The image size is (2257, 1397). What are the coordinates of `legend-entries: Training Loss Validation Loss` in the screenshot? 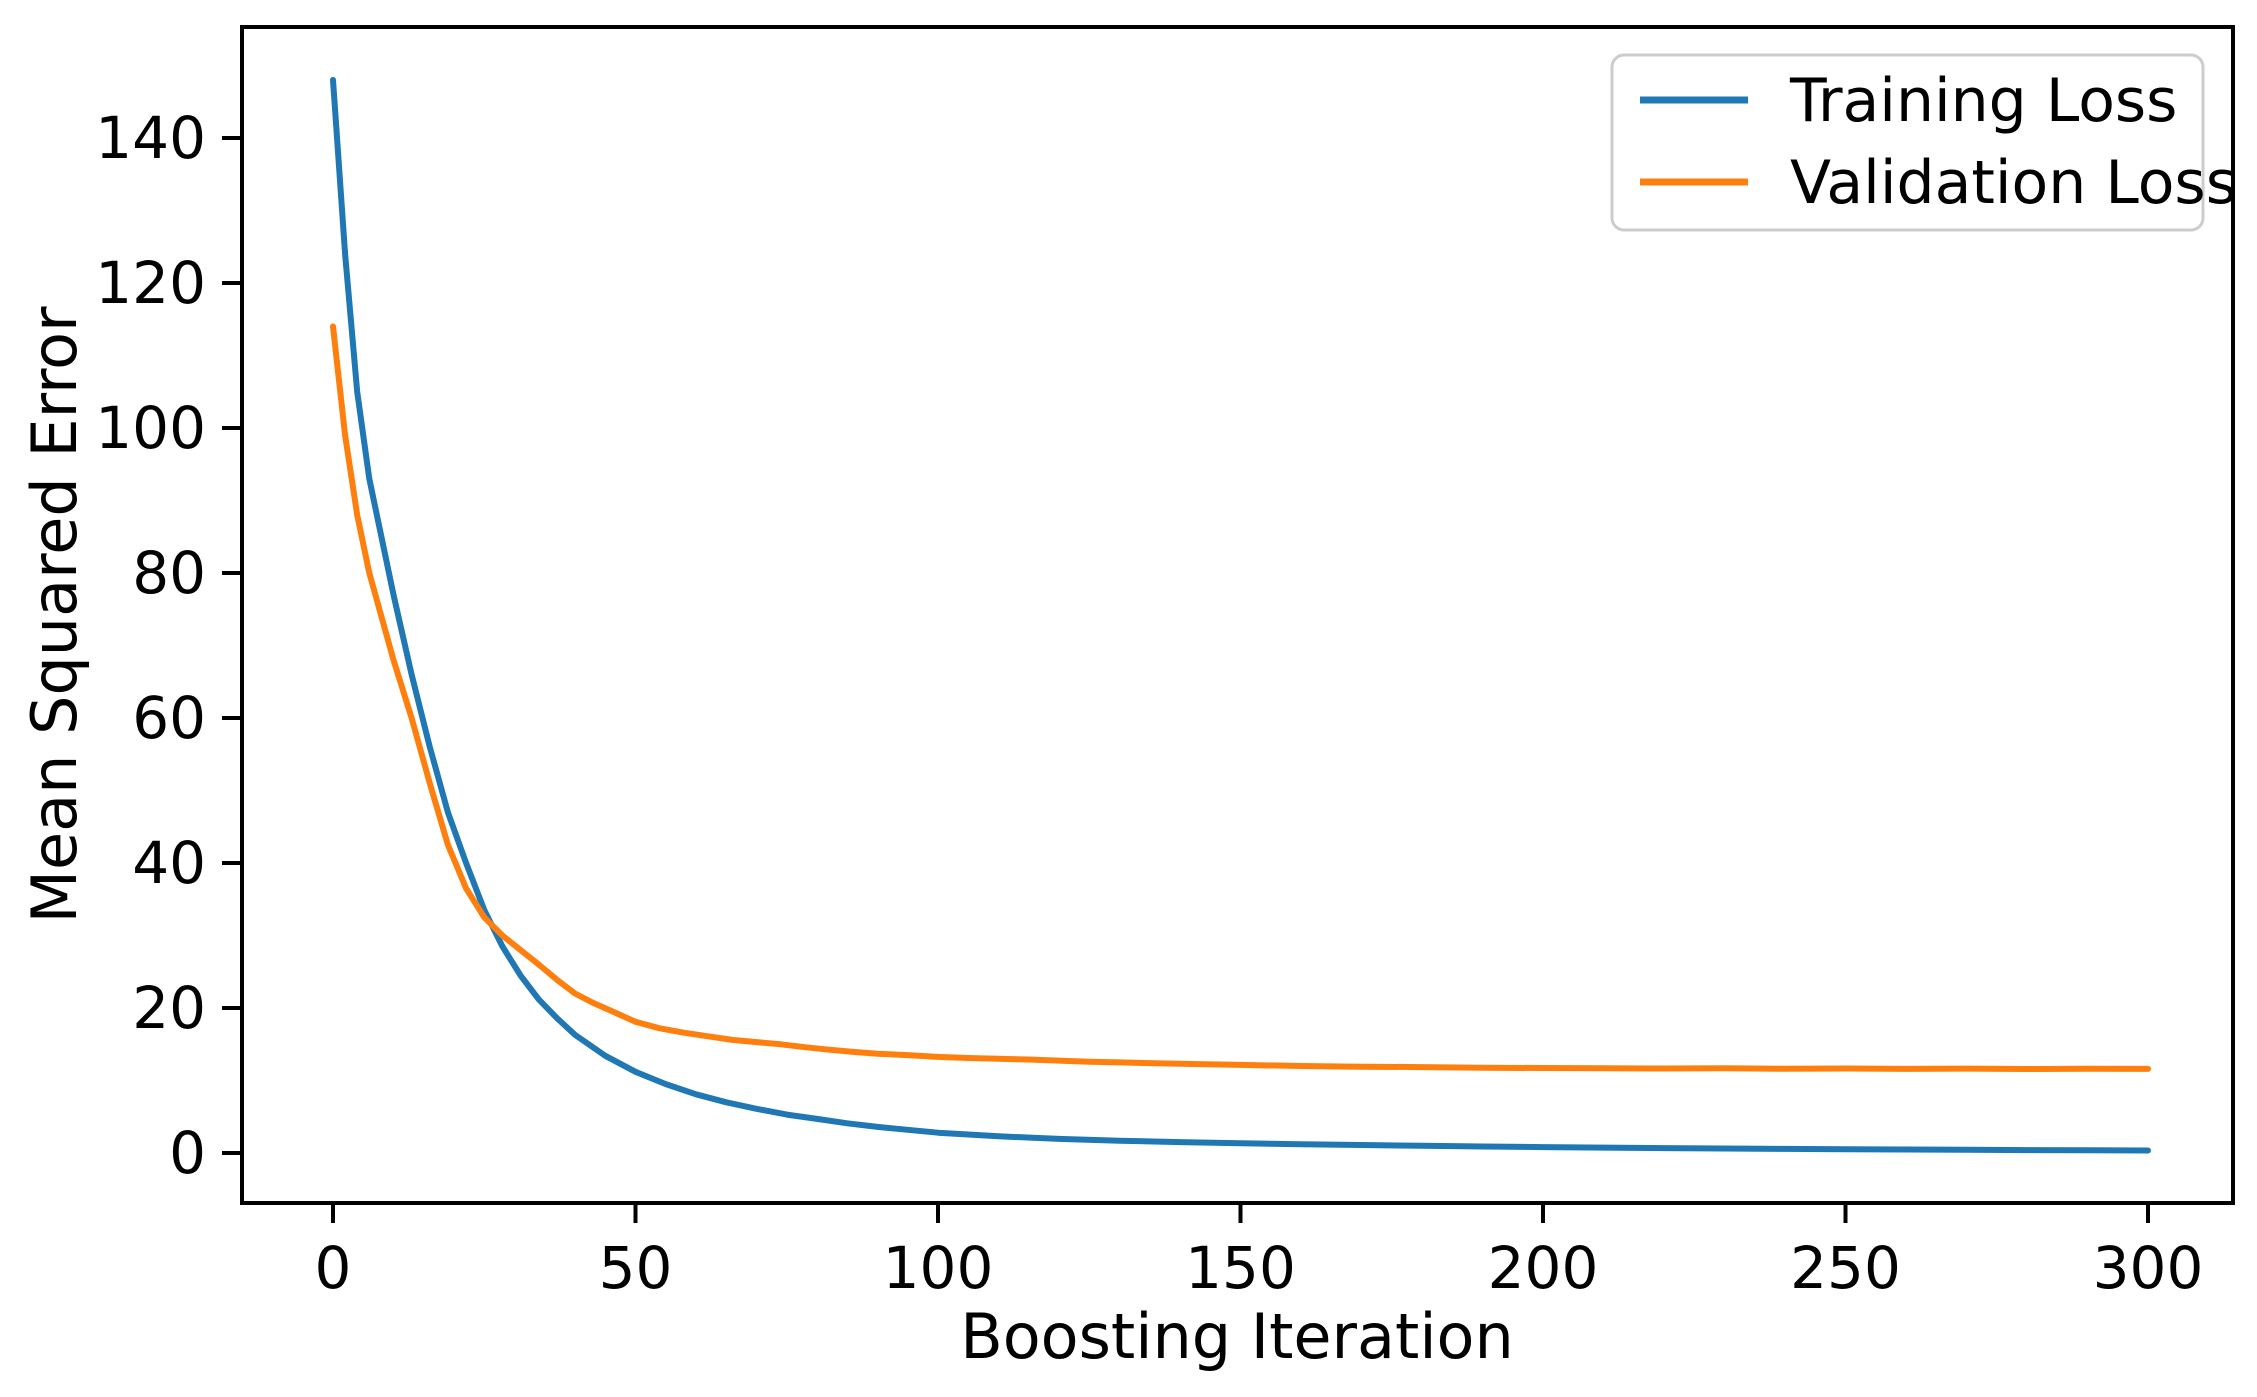 It's located at (1938, 142).